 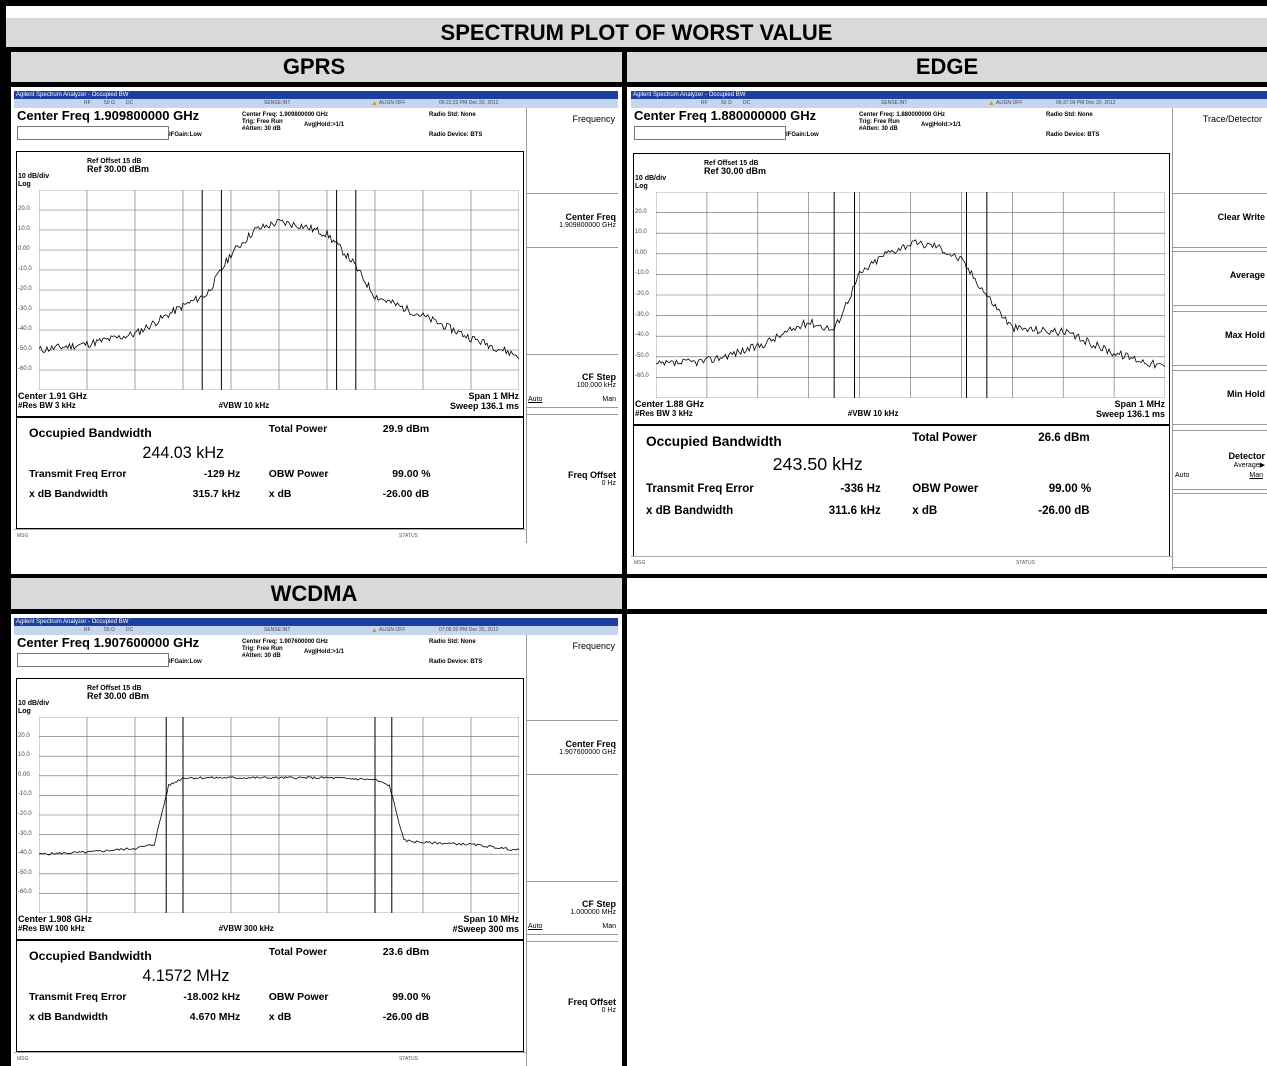 I want to click on radio-device-label: Radio Device: BTS, so click(x=456, y=135).